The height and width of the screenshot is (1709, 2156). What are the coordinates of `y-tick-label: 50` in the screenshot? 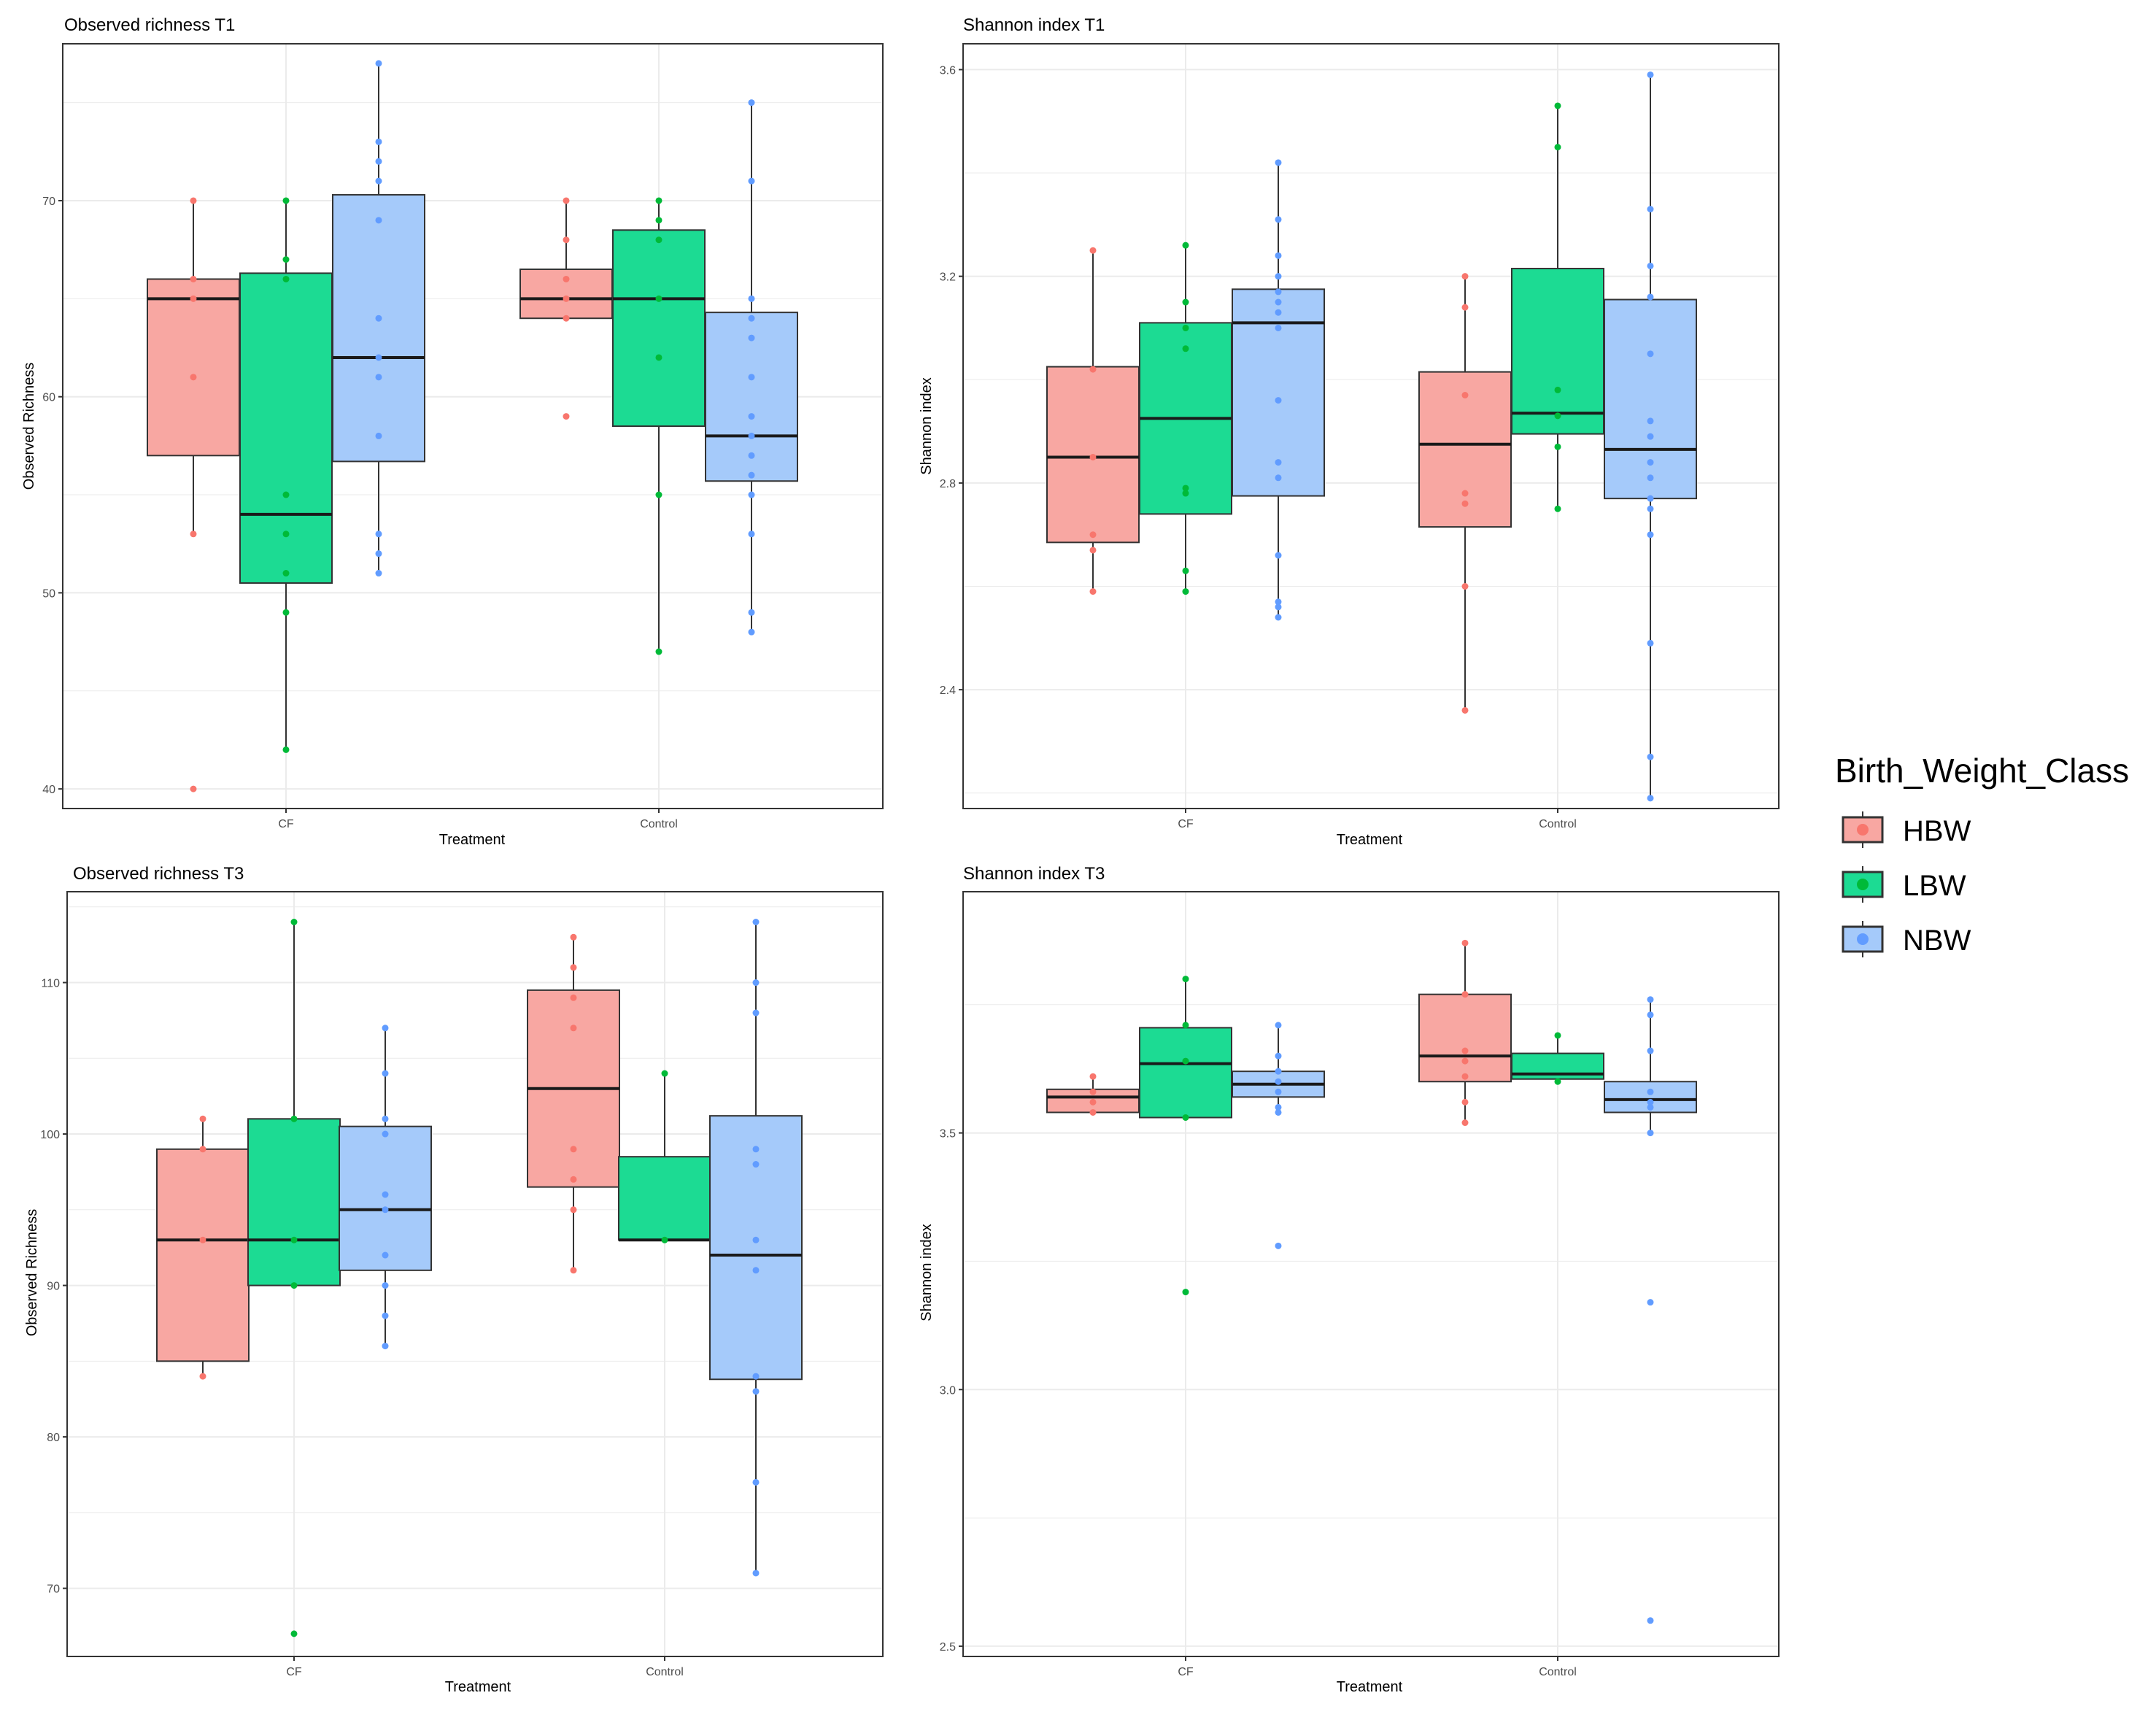 It's located at (48, 593).